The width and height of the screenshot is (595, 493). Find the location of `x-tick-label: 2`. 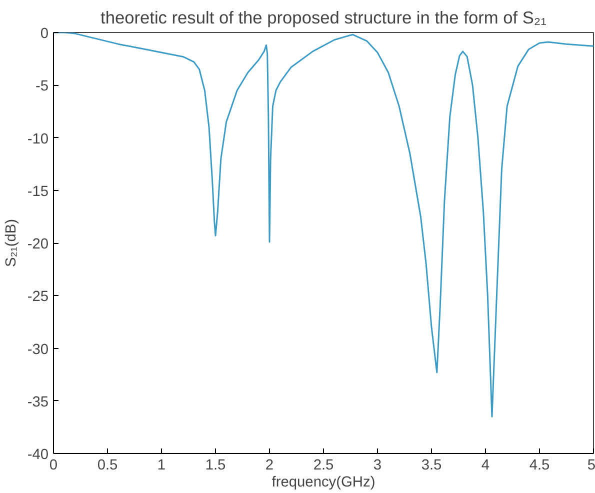

x-tick-label: 2 is located at coordinates (269, 466).